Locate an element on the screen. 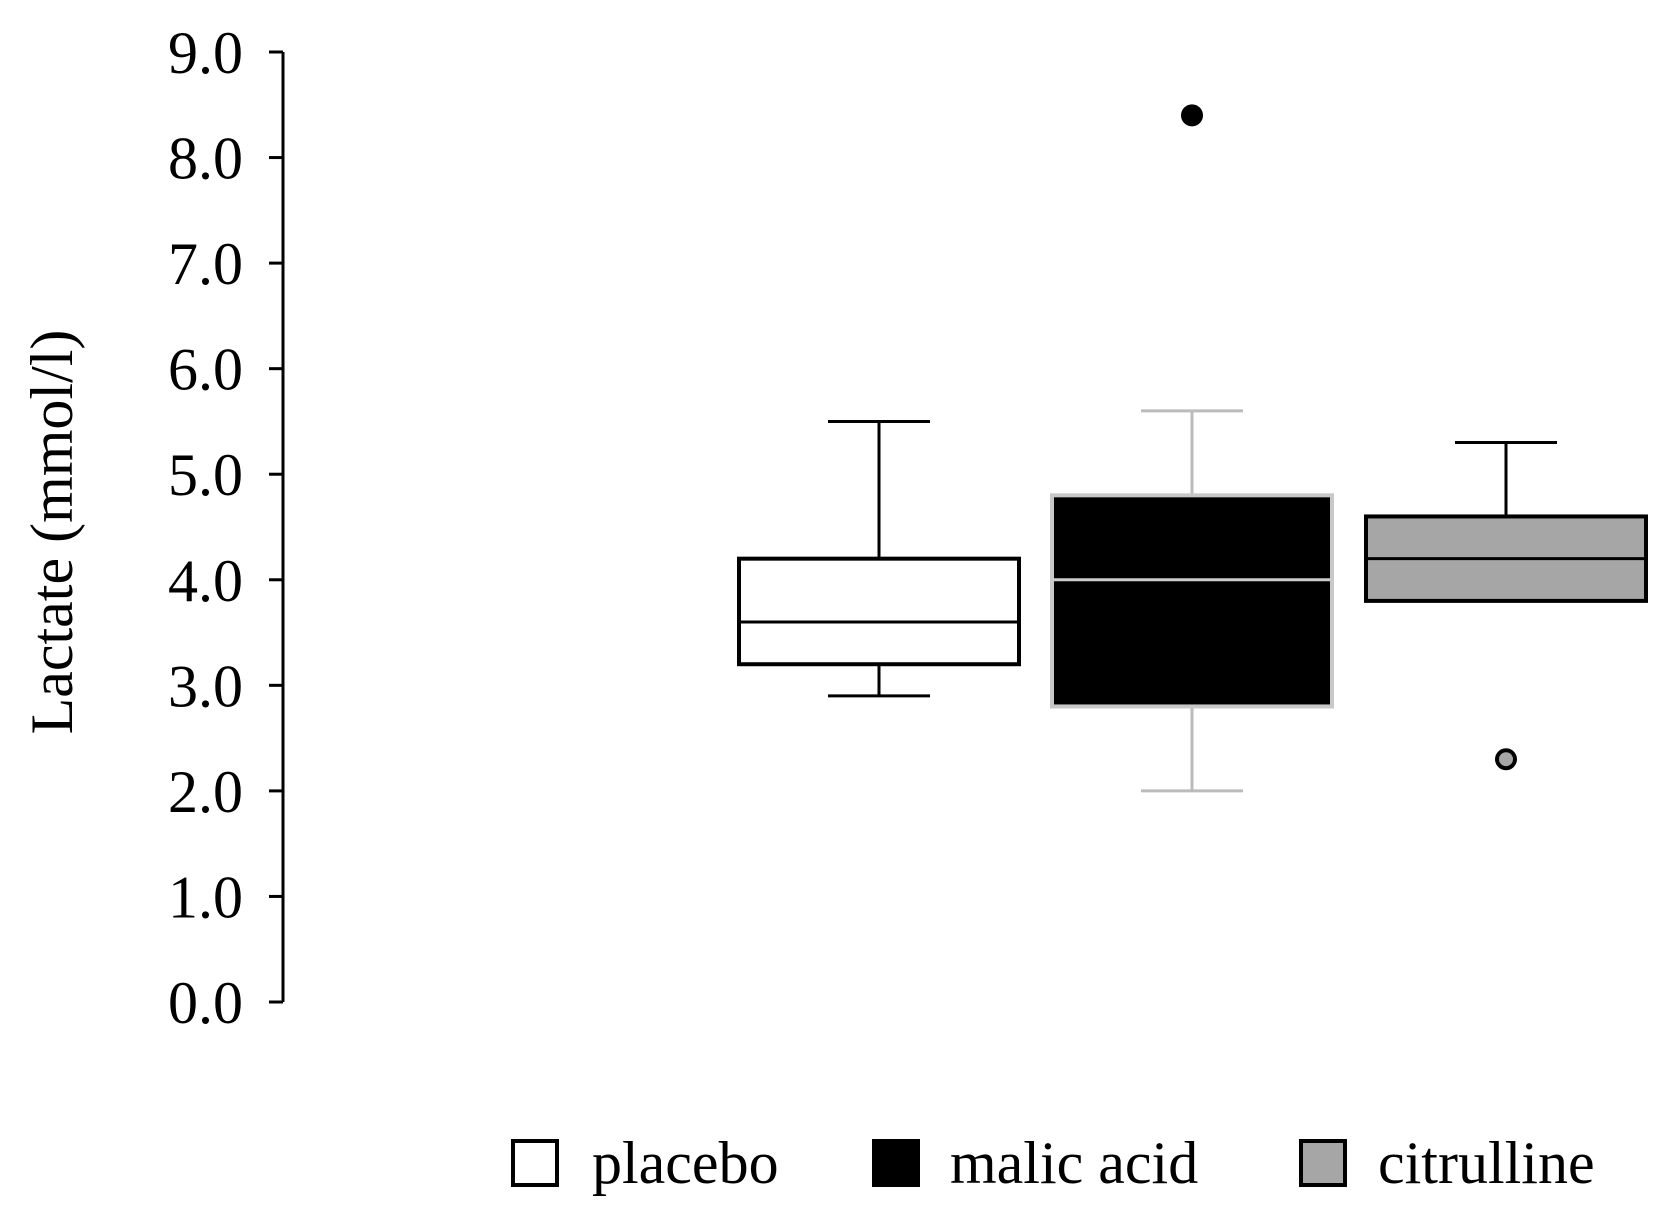  y-tick-label: 3.0 is located at coordinates (205, 686).